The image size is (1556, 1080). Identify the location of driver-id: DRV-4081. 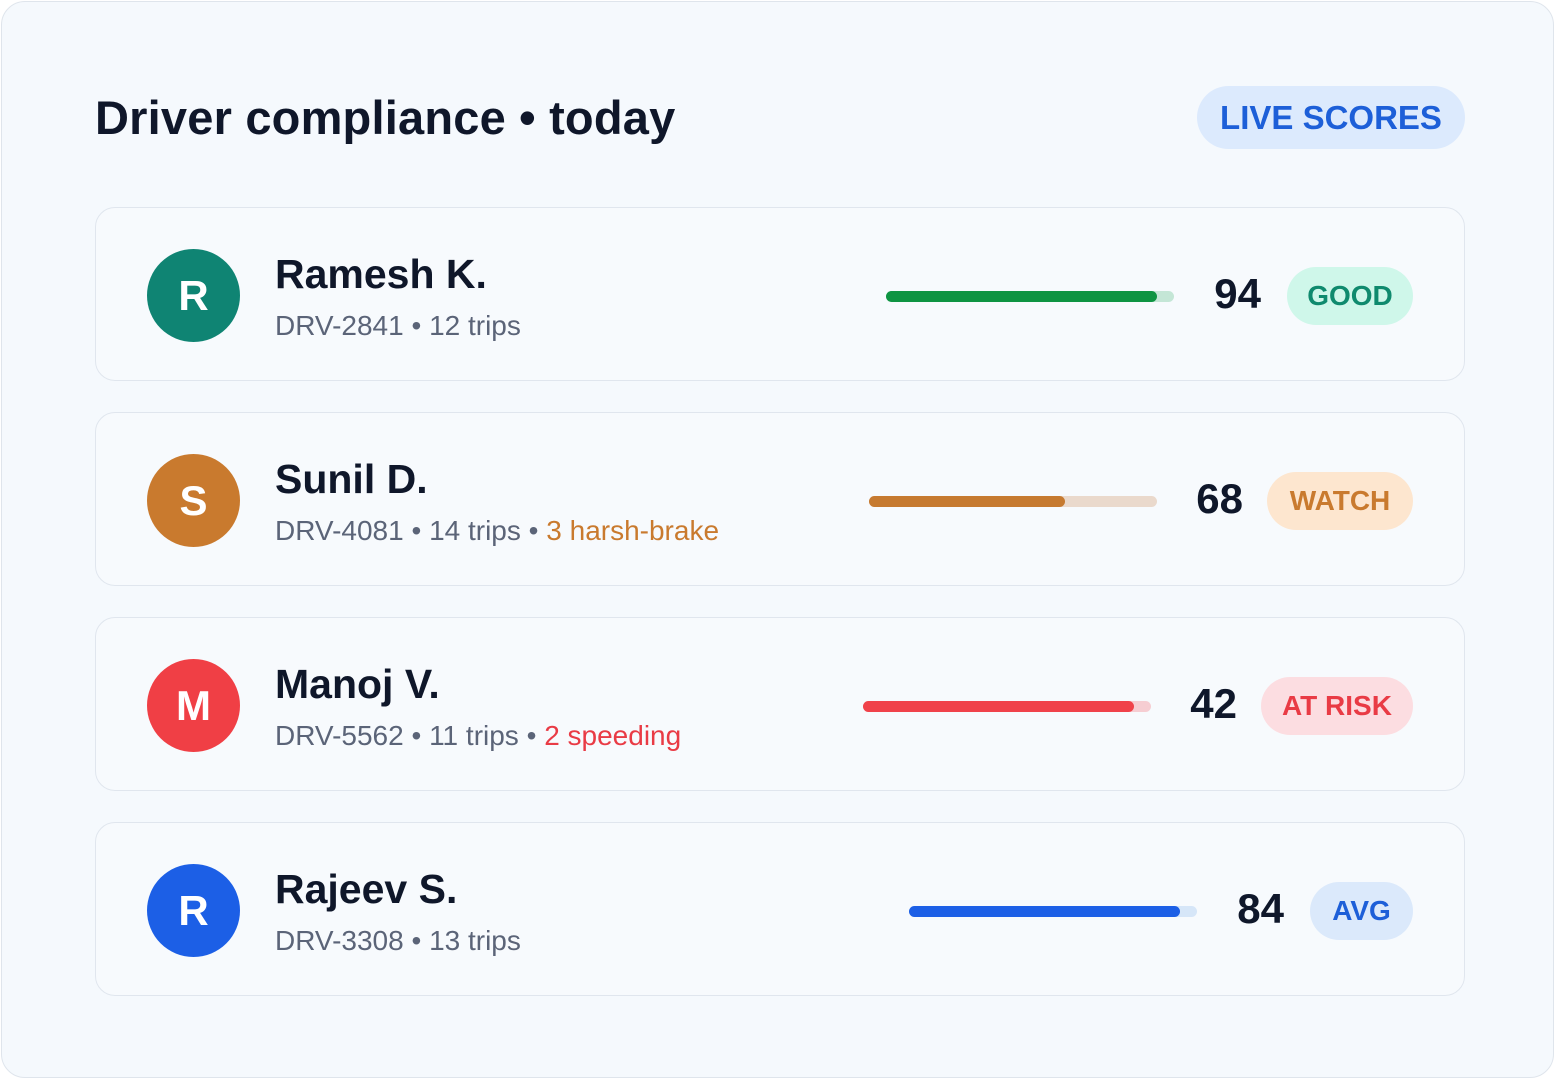
(339, 530).